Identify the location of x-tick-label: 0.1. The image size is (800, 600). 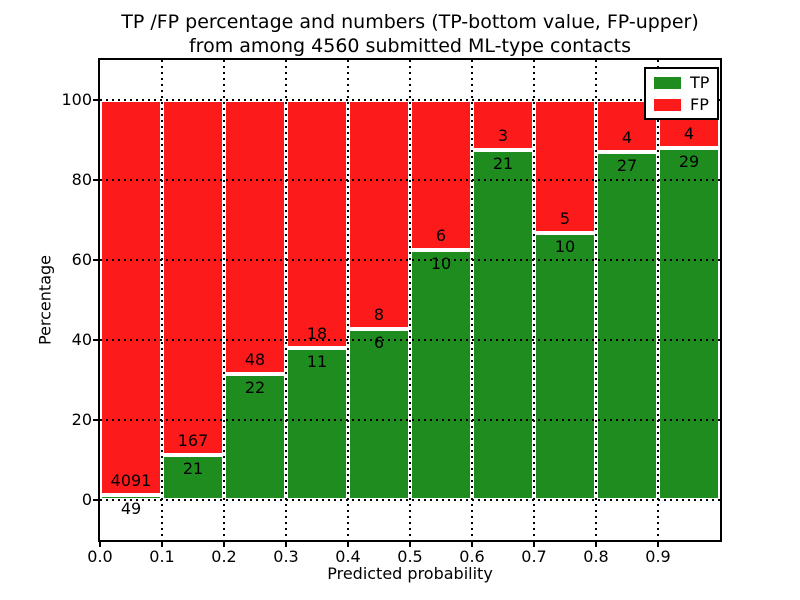
(162, 556).